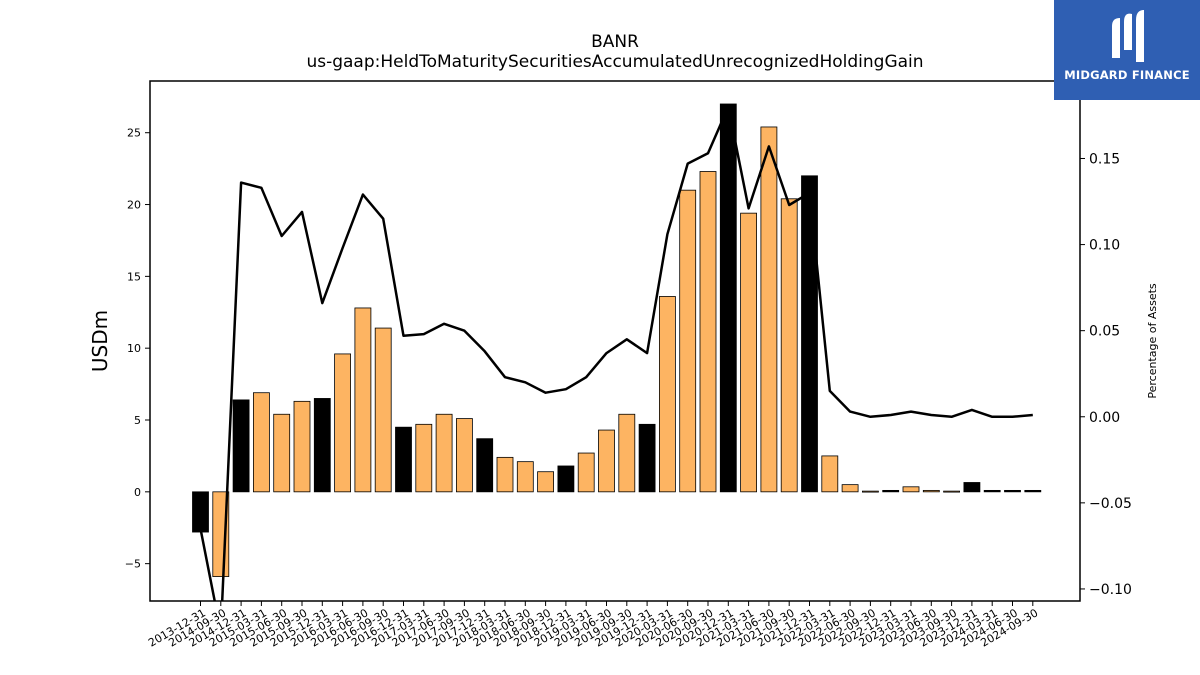 The height and width of the screenshot is (675, 1200). Describe the element at coordinates (1127, 75) in the screenshot. I see `brand-name: MIDGARD FINANCE` at that location.